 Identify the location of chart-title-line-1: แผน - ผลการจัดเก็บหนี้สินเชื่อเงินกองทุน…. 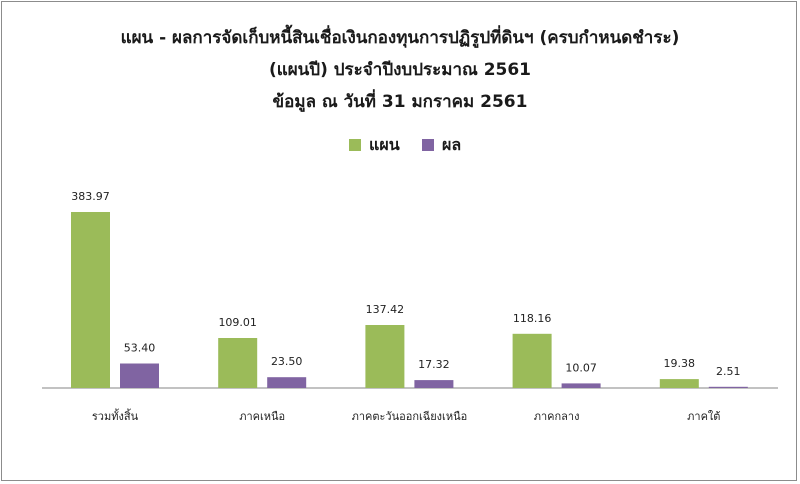
(400, 38).